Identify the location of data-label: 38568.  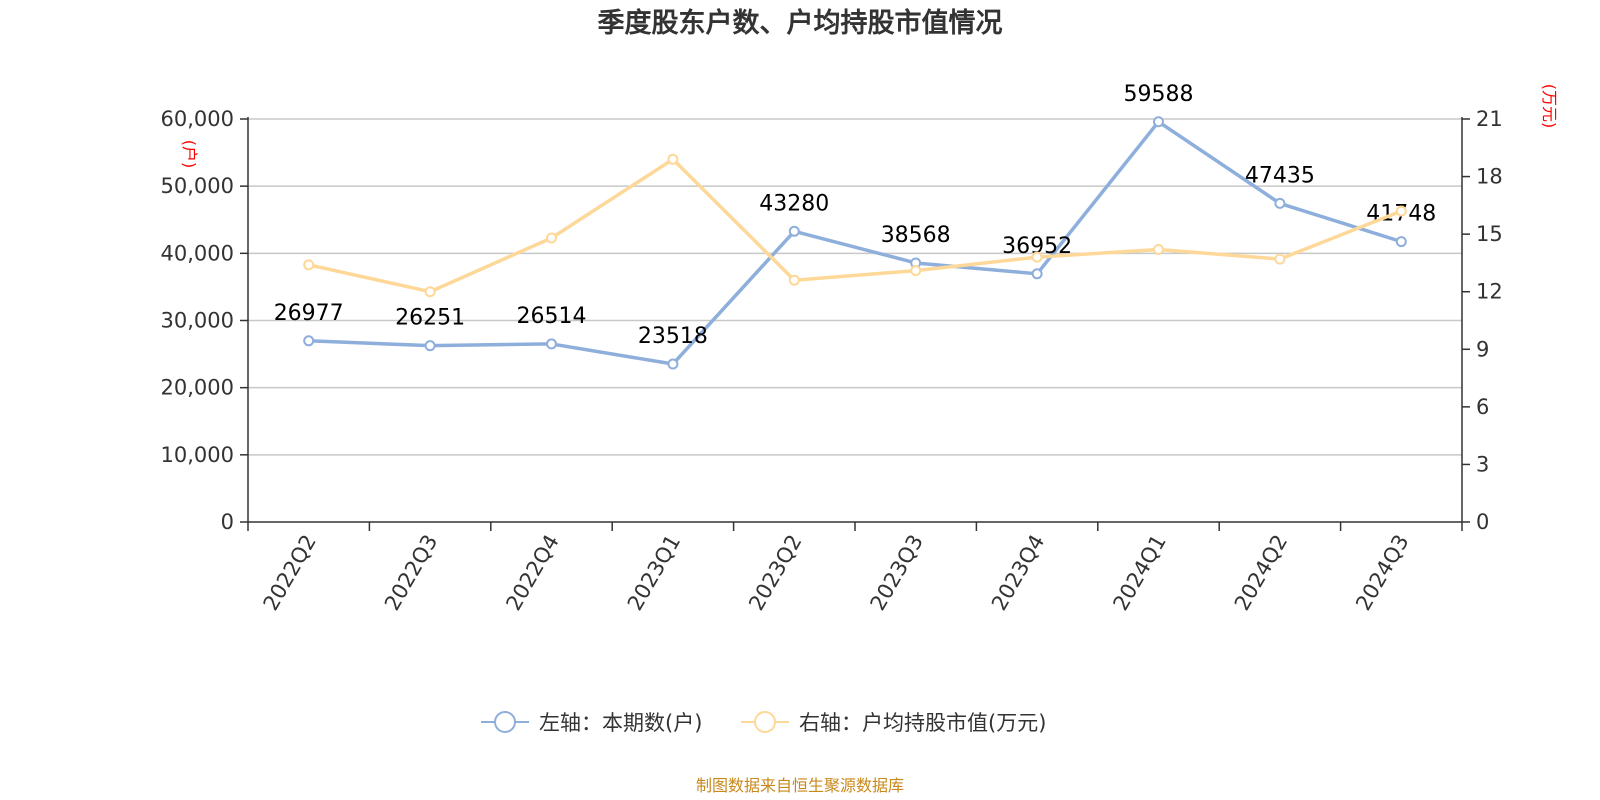
(916, 235).